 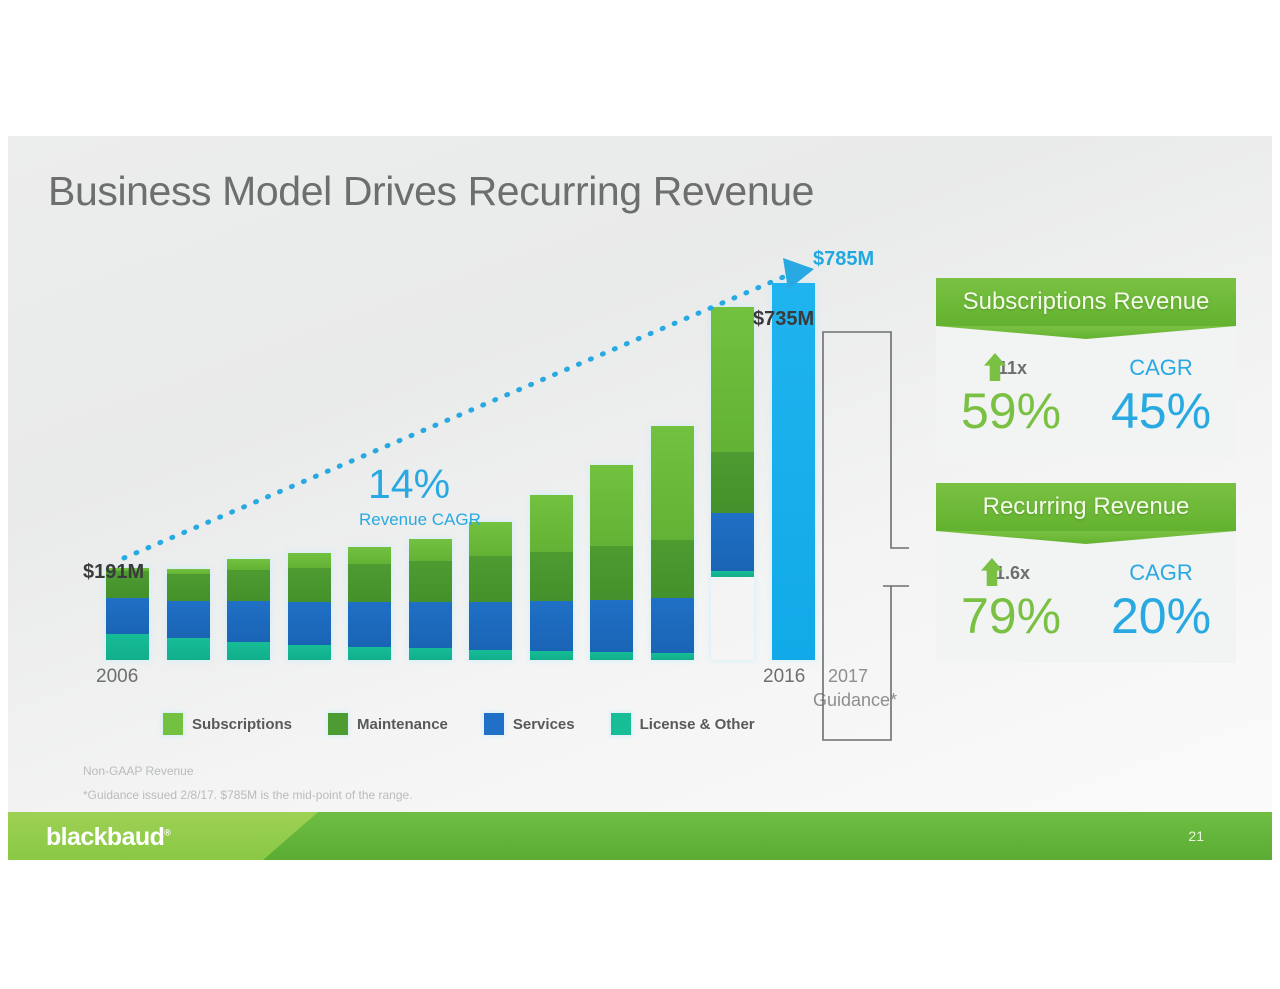 I want to click on legend-label: Maintenance, so click(x=402, y=724).